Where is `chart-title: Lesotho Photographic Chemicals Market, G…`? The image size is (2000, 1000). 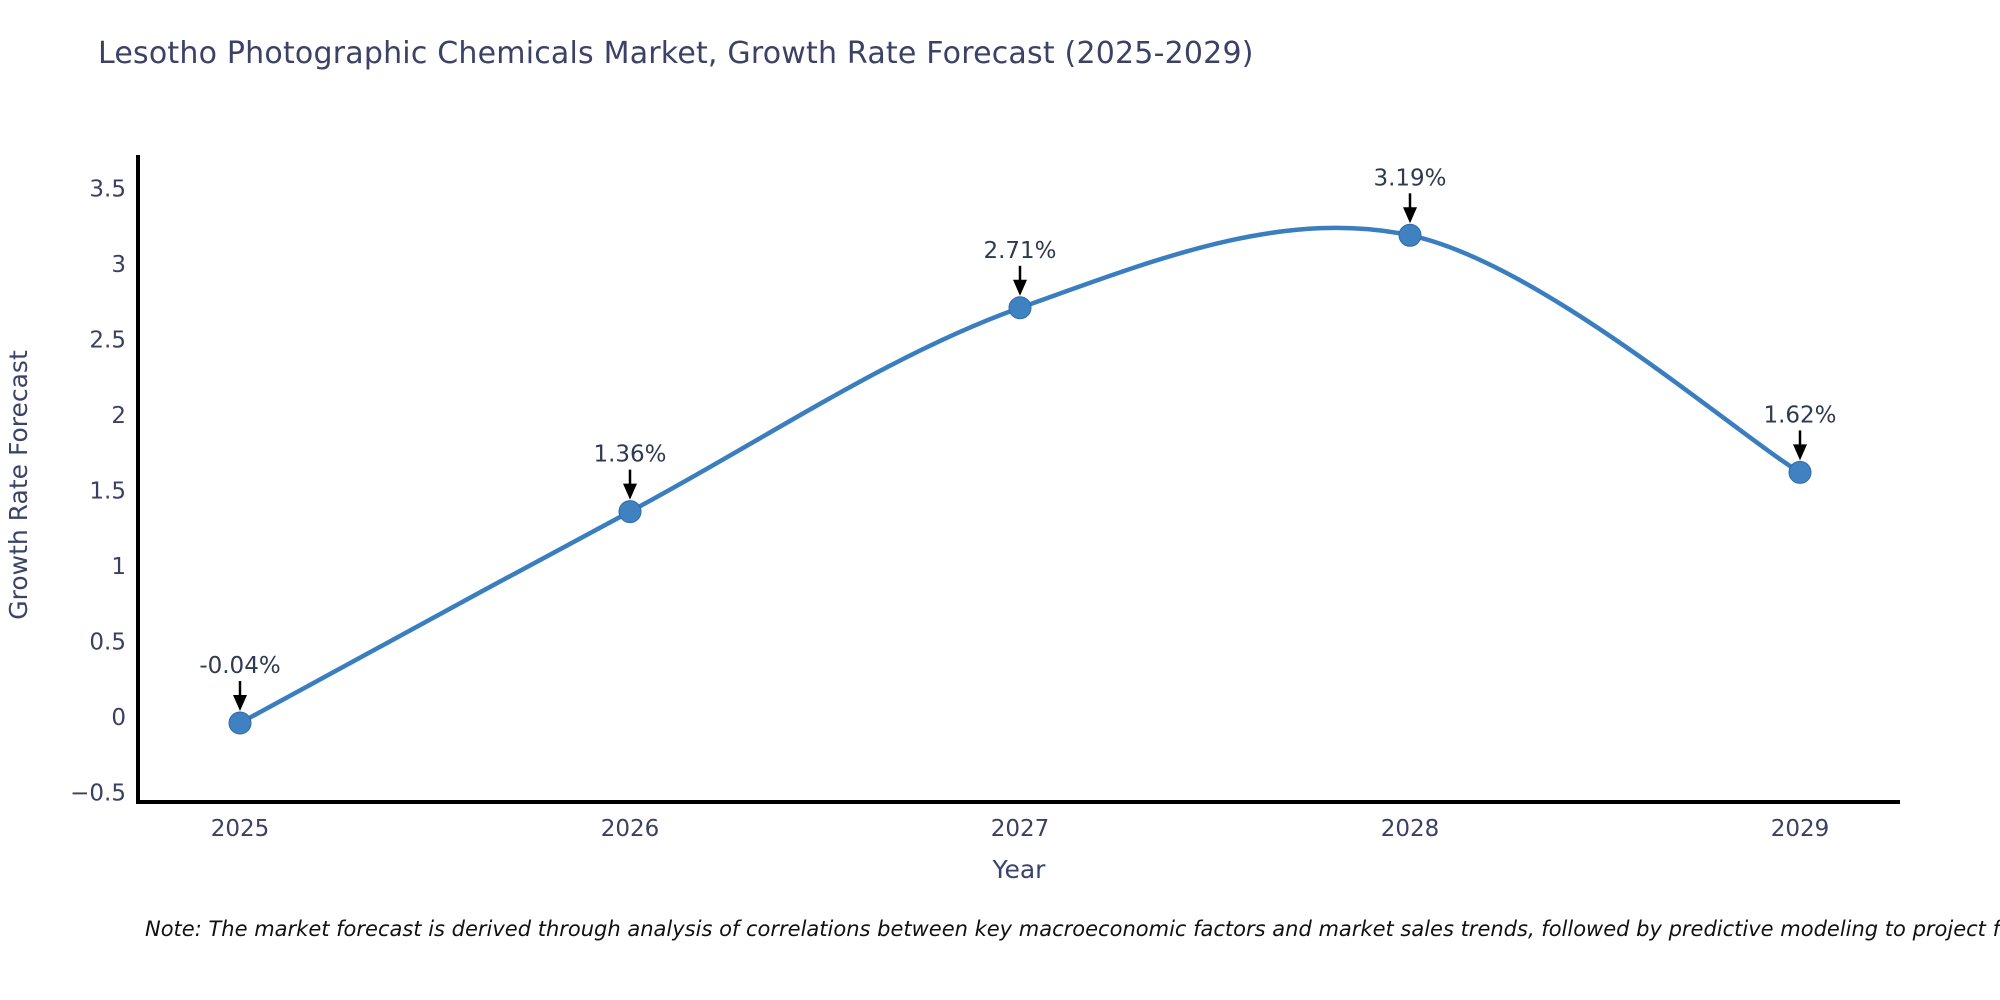
chart-title: Lesotho Photographic Chemicals Market, G… is located at coordinates (676, 53).